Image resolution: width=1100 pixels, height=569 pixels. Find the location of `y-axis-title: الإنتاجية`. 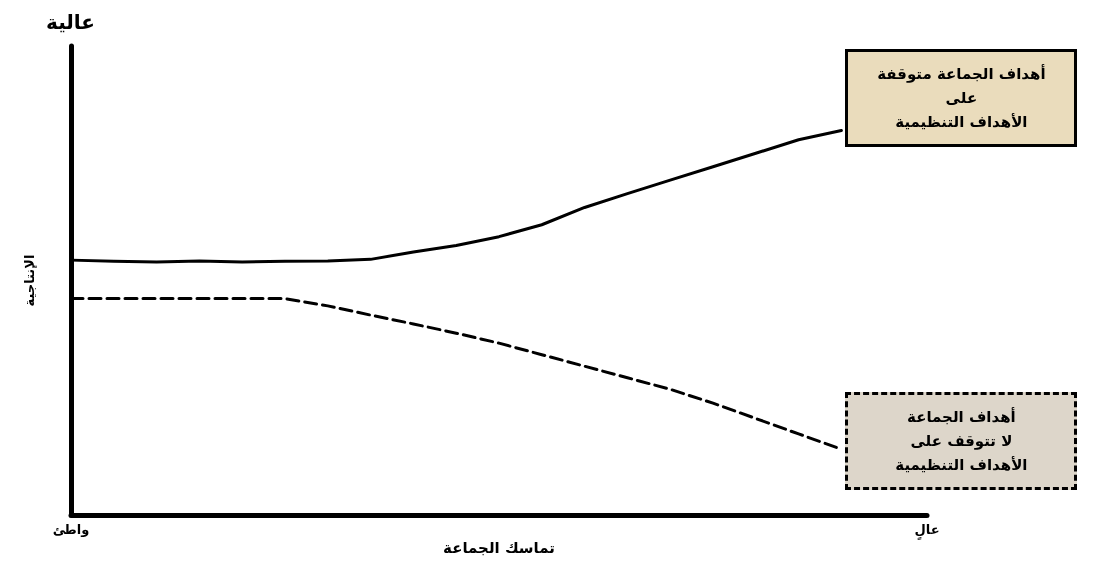

y-axis-title: الإنتاجية is located at coordinates (29, 280).